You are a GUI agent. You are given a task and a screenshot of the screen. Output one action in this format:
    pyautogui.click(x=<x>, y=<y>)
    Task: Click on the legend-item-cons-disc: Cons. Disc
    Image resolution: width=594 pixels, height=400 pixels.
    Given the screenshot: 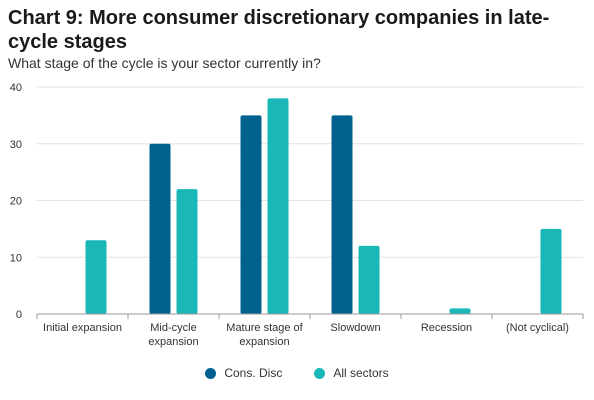 What is the action you would take?
    pyautogui.click(x=243, y=373)
    